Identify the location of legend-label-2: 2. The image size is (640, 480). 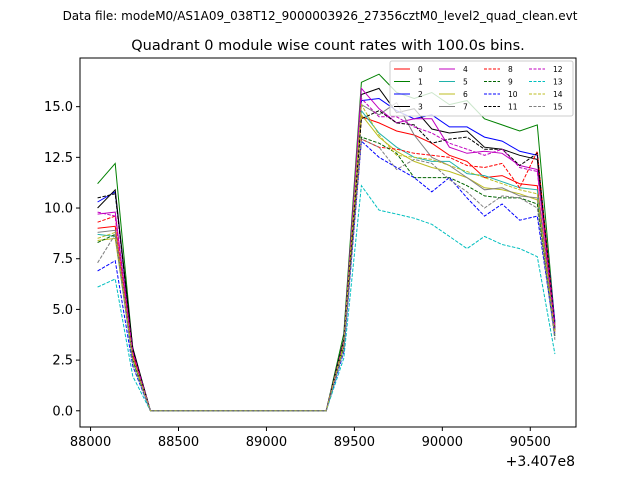
(420, 94).